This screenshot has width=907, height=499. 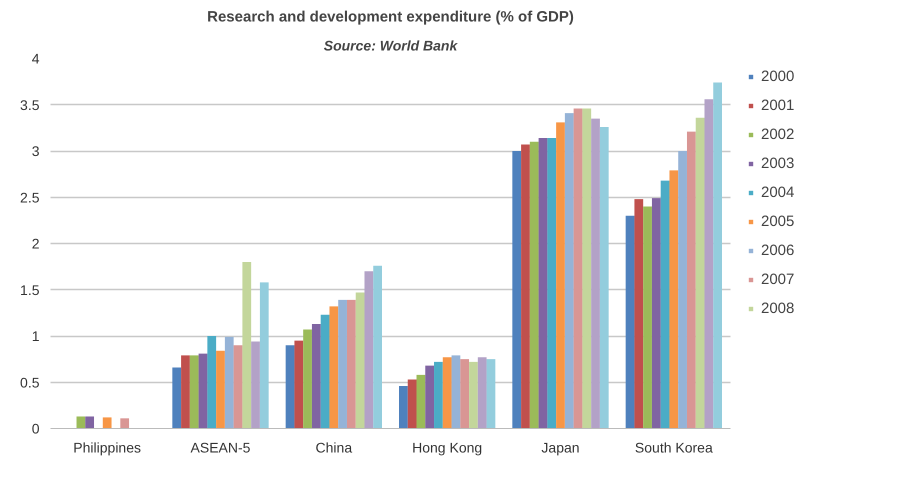 I want to click on legend-label: 2002, so click(x=777, y=134).